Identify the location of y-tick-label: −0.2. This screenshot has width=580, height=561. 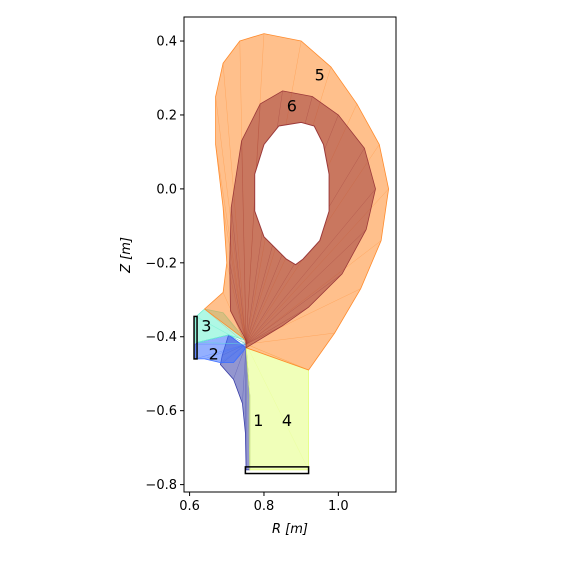
(161, 263).